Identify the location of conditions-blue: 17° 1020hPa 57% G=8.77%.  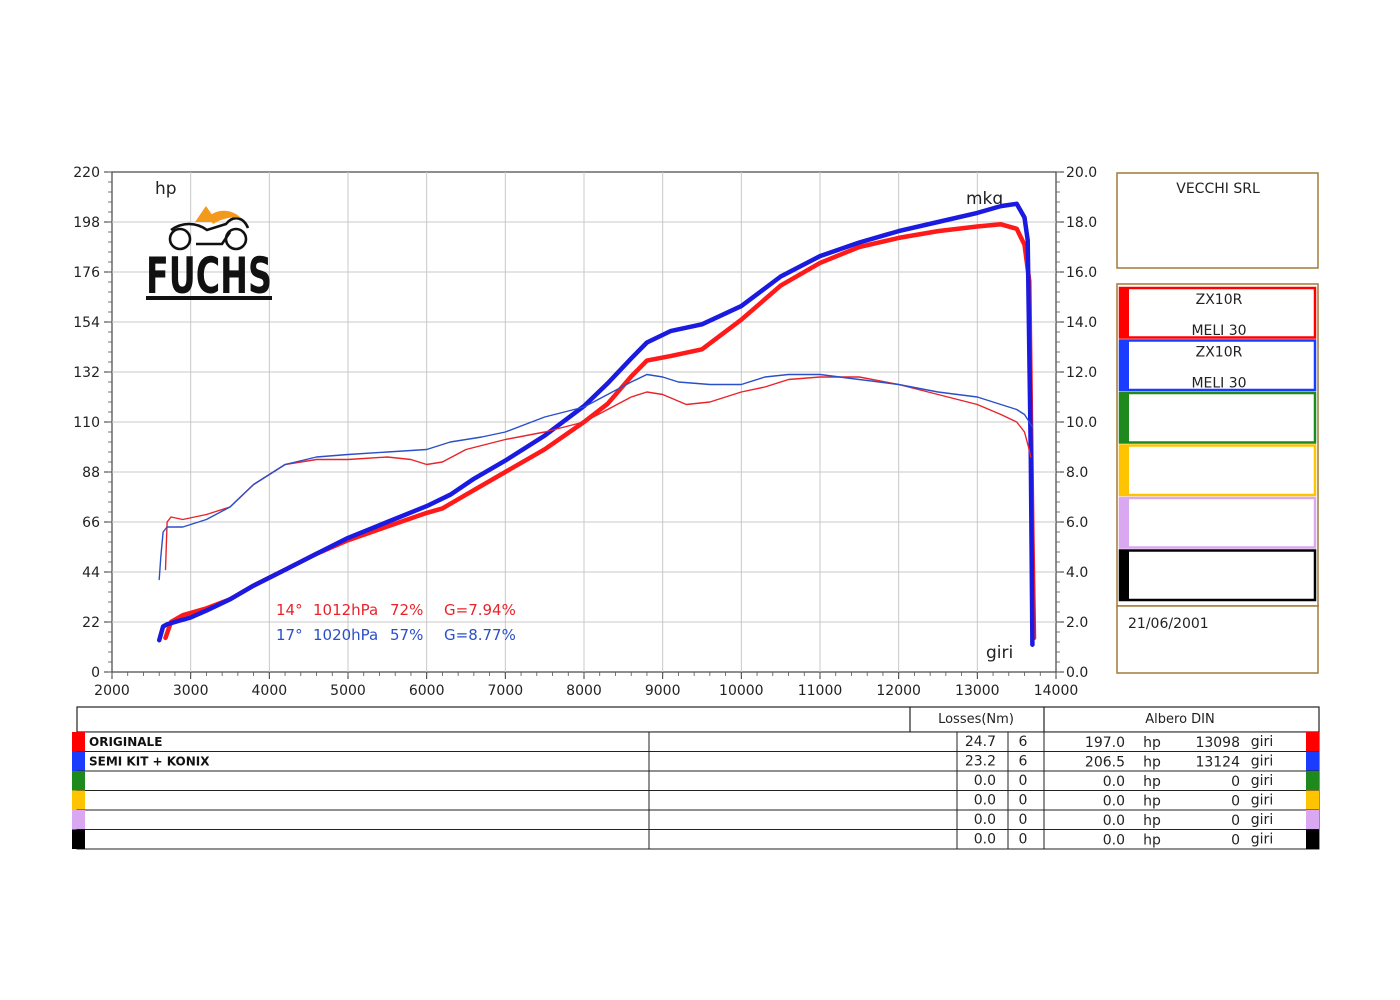
(396, 635).